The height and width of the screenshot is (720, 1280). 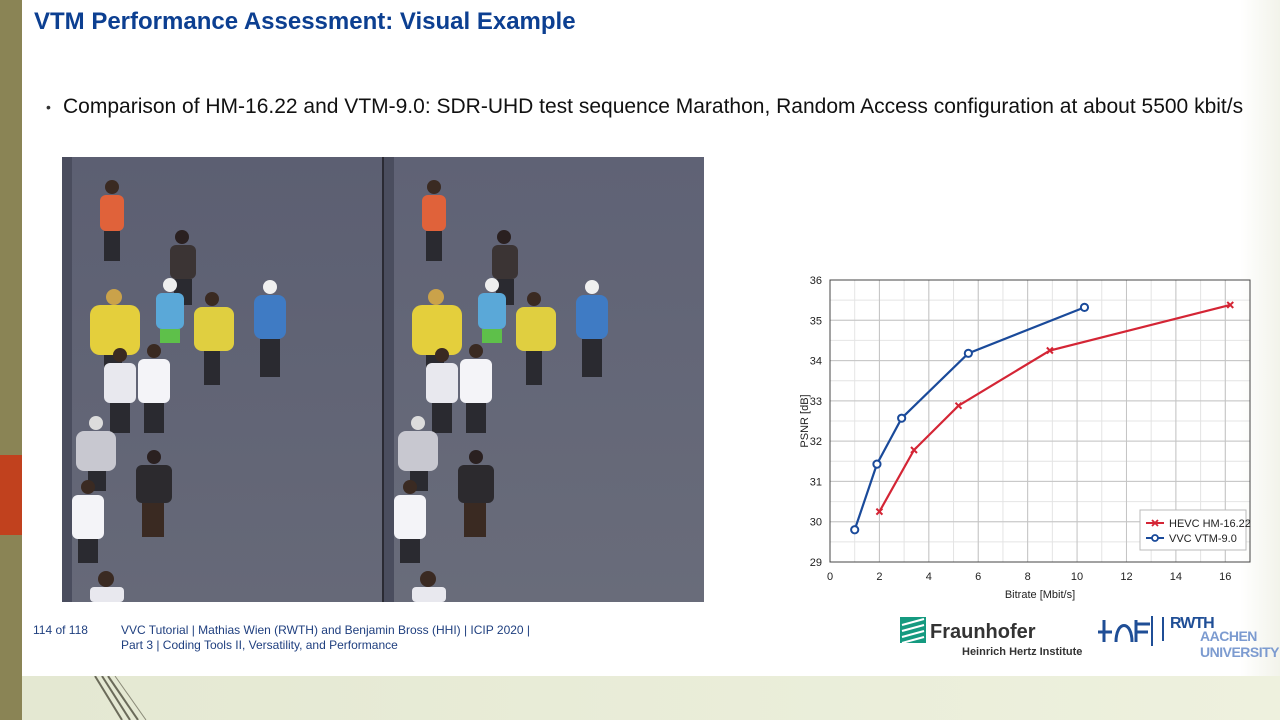 I want to click on fraunhofer-subtitle: Heinrich Hertz Institute, so click(x=1022, y=652).